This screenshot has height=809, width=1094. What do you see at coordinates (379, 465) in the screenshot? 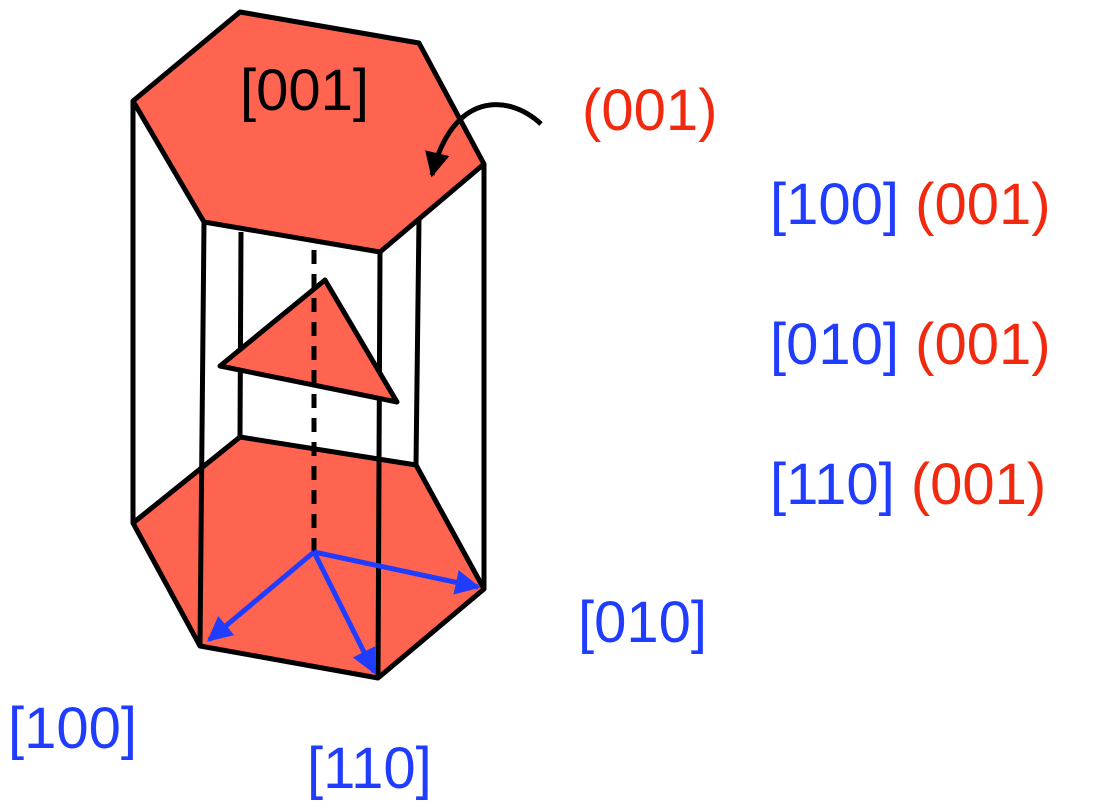
I see `edge-front-right` at bounding box center [379, 465].